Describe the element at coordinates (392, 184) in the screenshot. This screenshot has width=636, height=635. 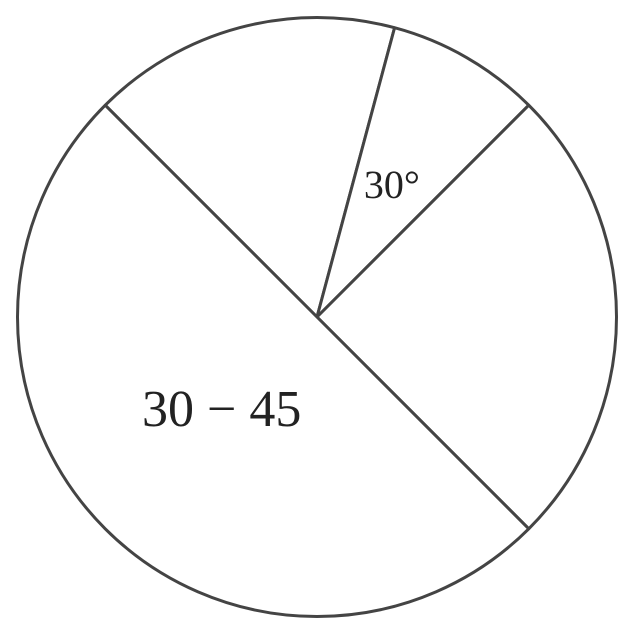
I see `text: 30°` at that location.